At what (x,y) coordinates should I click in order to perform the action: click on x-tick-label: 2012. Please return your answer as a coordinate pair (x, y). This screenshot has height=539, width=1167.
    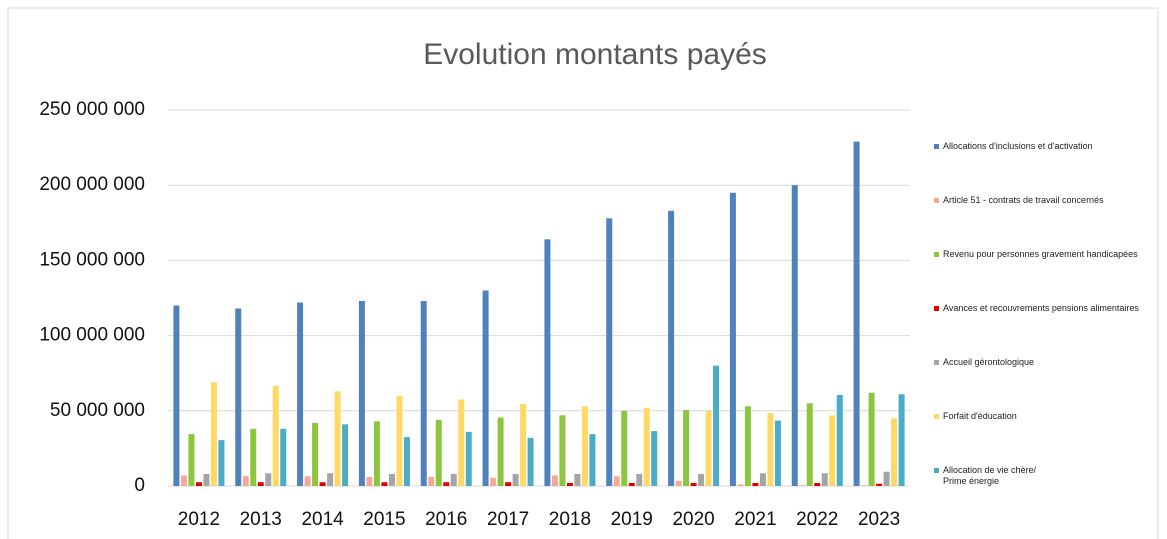
    Looking at the image, I should click on (199, 519).